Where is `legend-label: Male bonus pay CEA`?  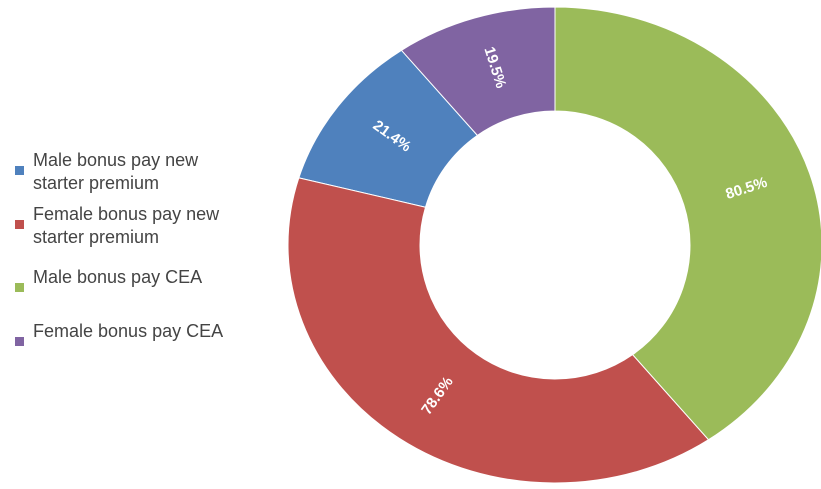
legend-label: Male bonus pay CEA is located at coordinates (117, 277).